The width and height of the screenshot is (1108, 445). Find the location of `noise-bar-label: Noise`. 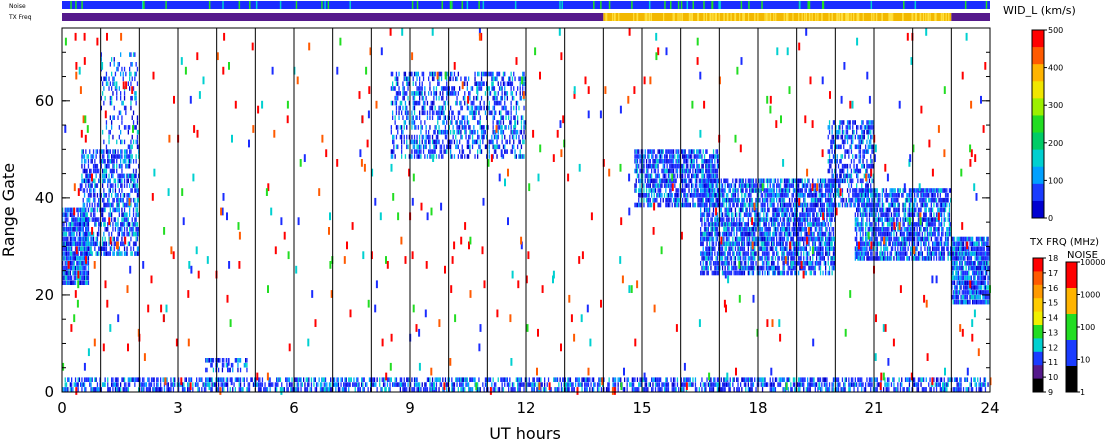

noise-bar-label: Noise is located at coordinates (17, 6).